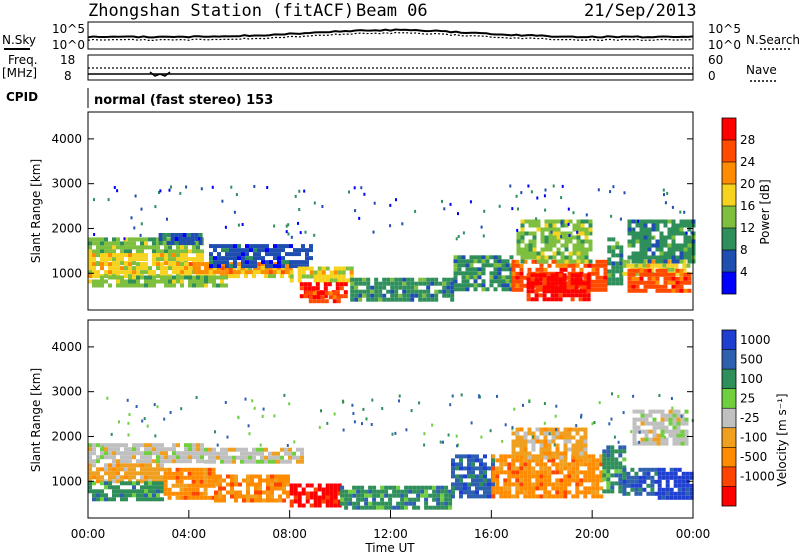 This screenshot has width=800, height=554. Describe the element at coordinates (729, 379) in the screenshot. I see `colorbar-segment` at that location.